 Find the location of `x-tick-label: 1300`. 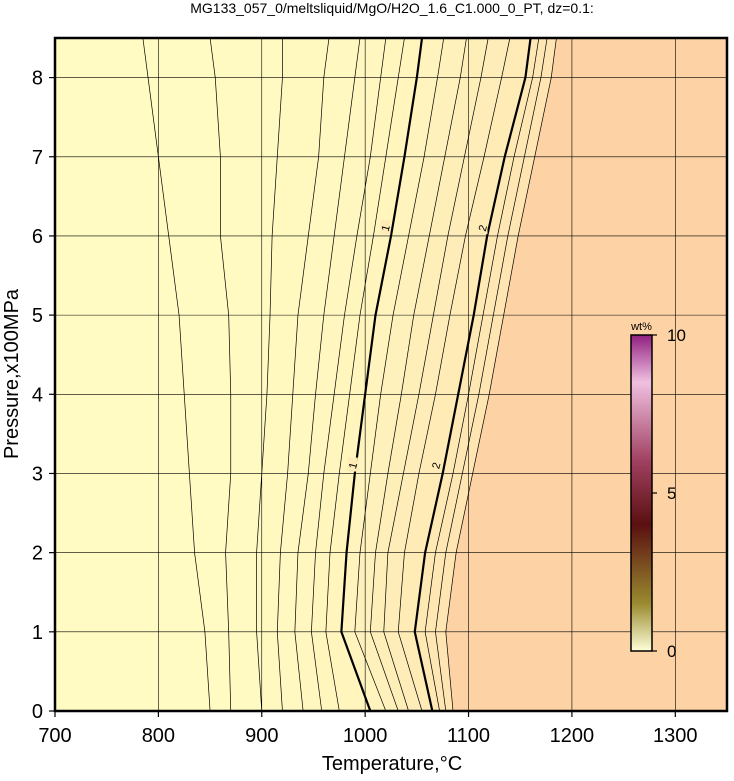

x-tick-label: 1300 is located at coordinates (675, 736).